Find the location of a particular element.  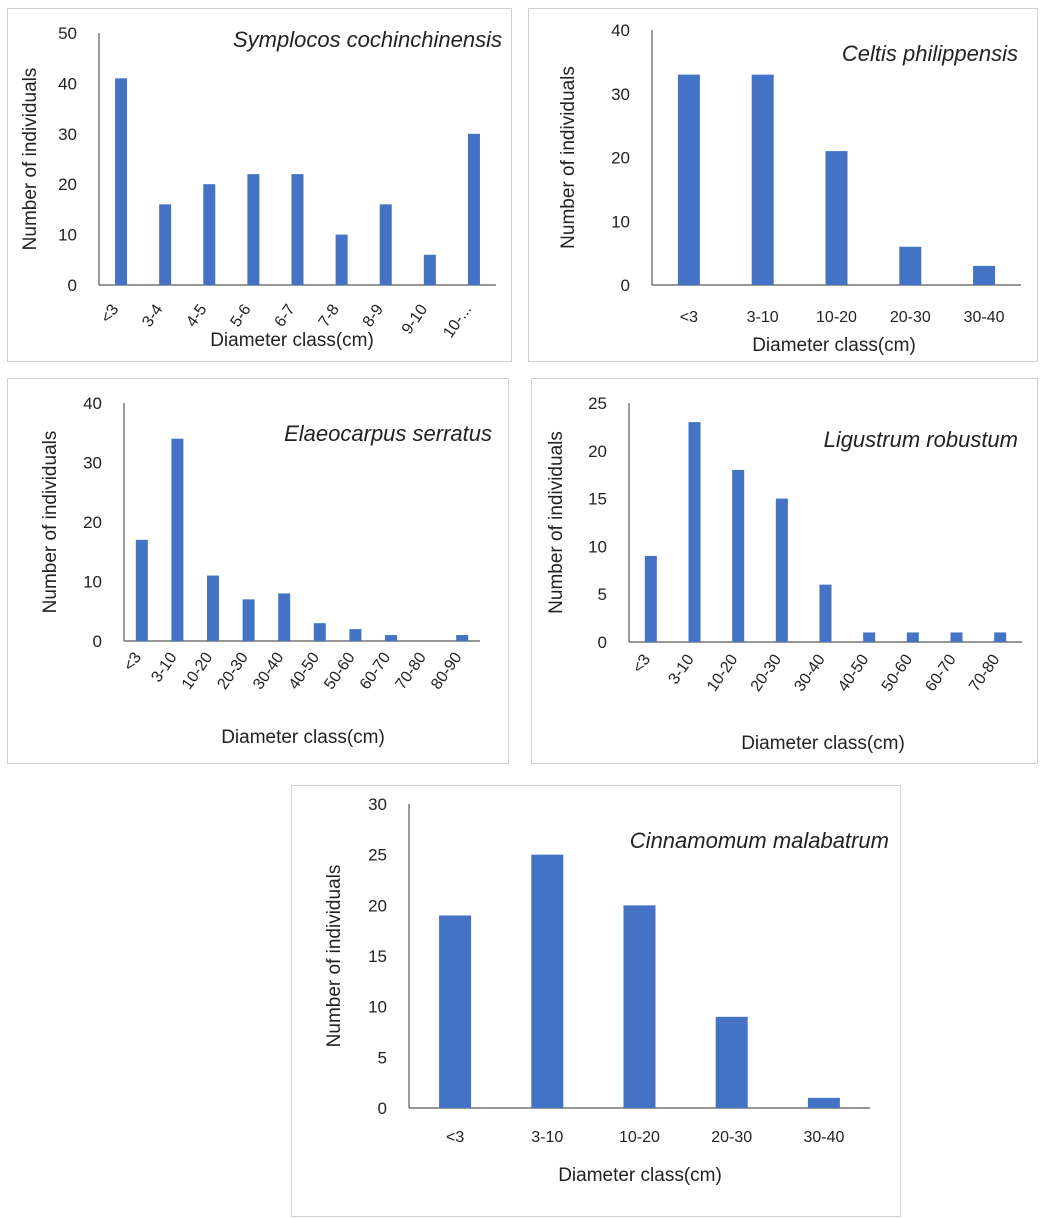

x-tick-label: 9-10 is located at coordinates (415, 319).